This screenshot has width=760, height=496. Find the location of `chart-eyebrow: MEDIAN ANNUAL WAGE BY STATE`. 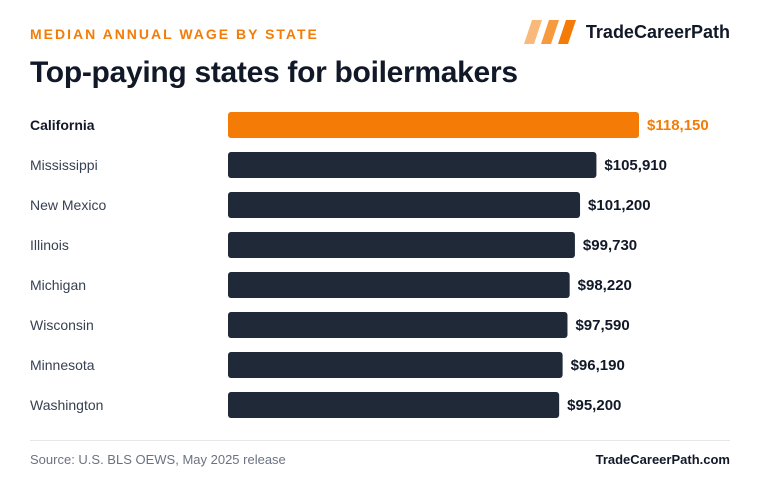

chart-eyebrow: MEDIAN ANNUAL WAGE BY STATE is located at coordinates (174, 34).